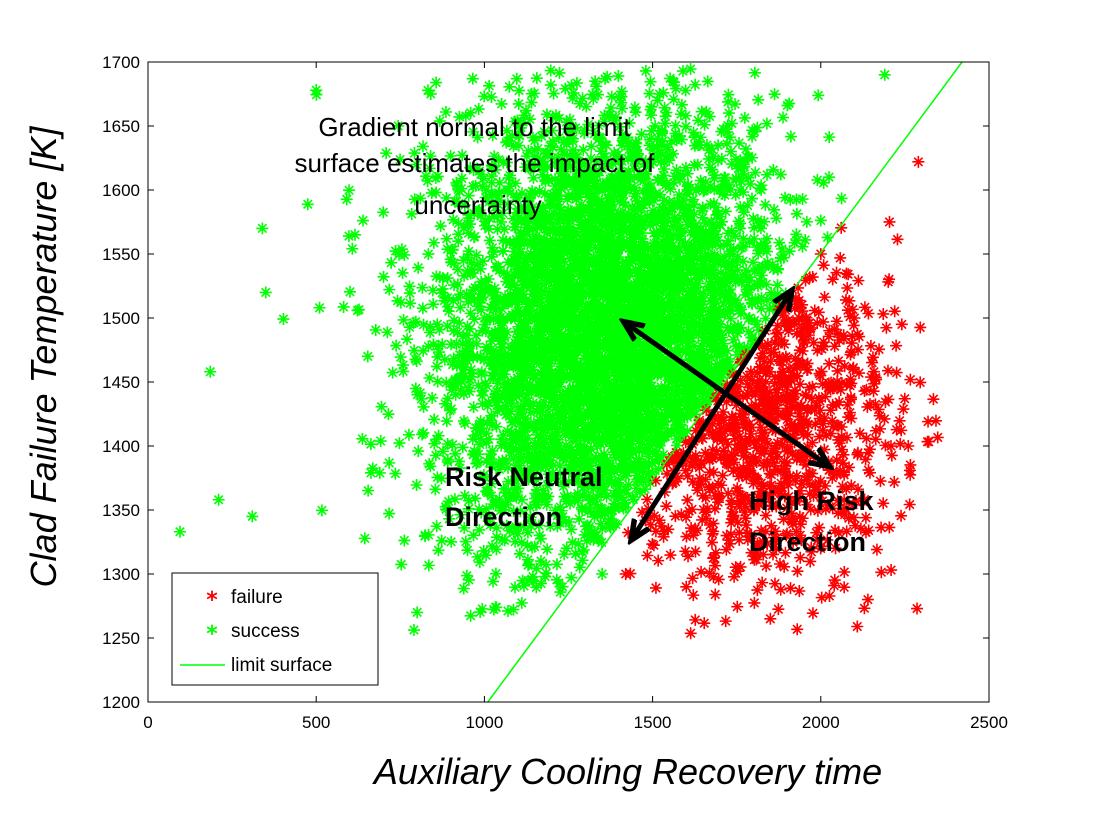 This screenshot has width=1094, height=820. What do you see at coordinates (414, 350) in the screenshot?
I see `success-point-1974` at bounding box center [414, 350].